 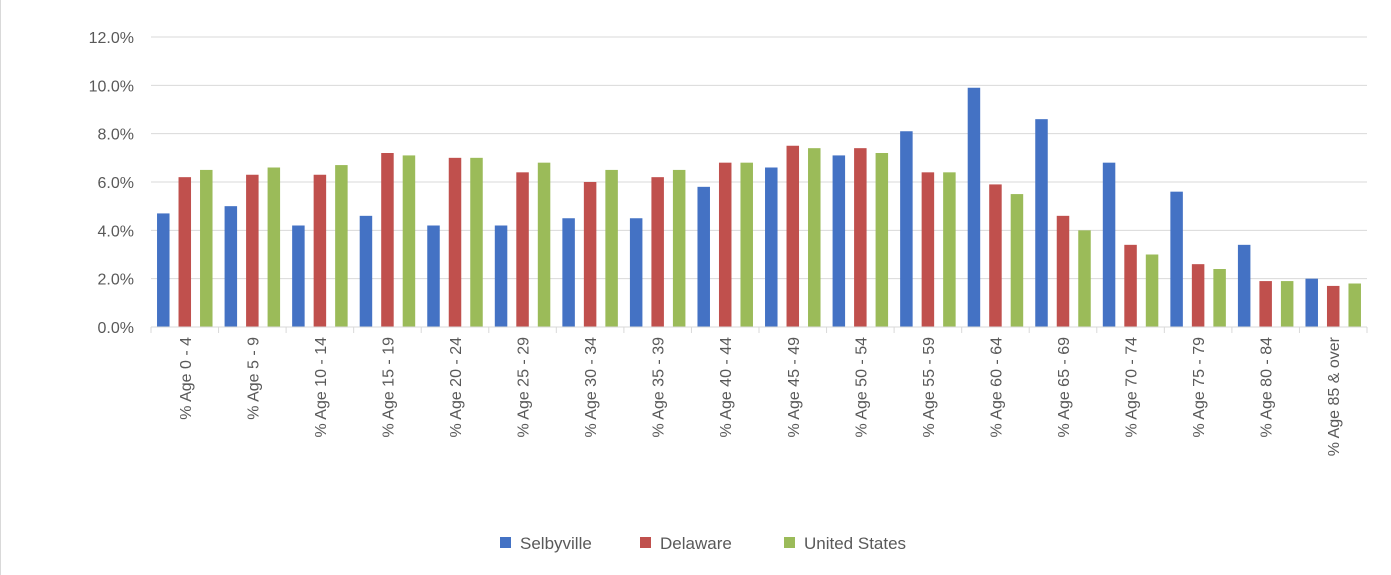 I want to click on x-tick-label: % Age 60 - 64, so click(x=996, y=387).